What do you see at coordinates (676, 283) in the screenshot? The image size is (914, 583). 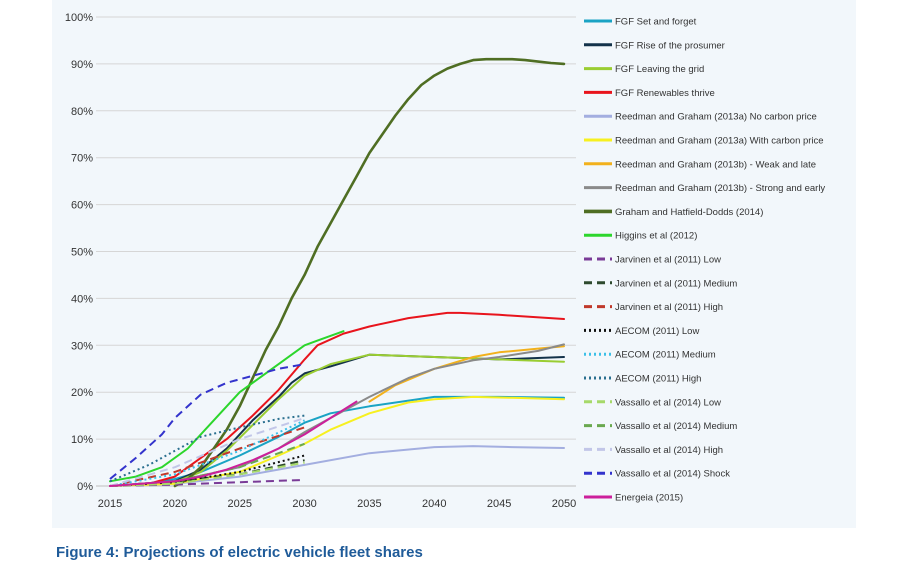 I see `legend-label: Jarvinen et al (2011) Medium` at bounding box center [676, 283].